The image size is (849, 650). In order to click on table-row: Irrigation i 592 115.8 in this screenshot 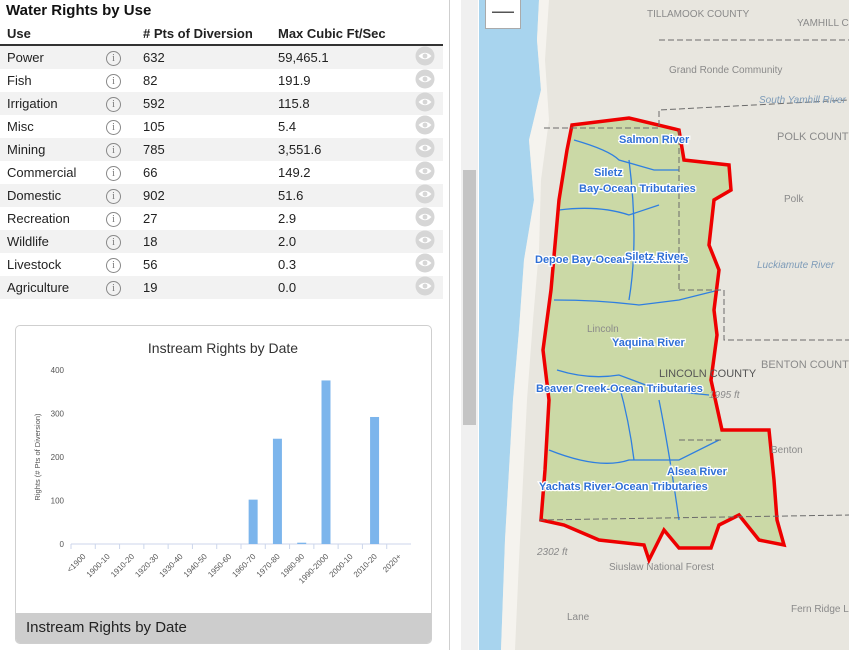, I will do `click(221, 103)`.